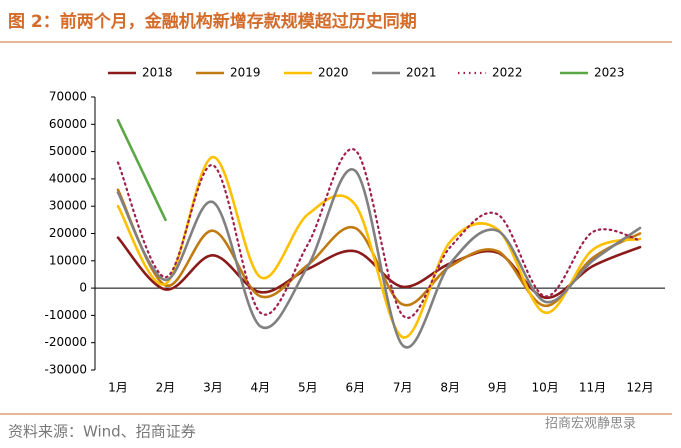 This screenshot has height=448, width=681. I want to click on x-tick-label: 6月, so click(355, 388).